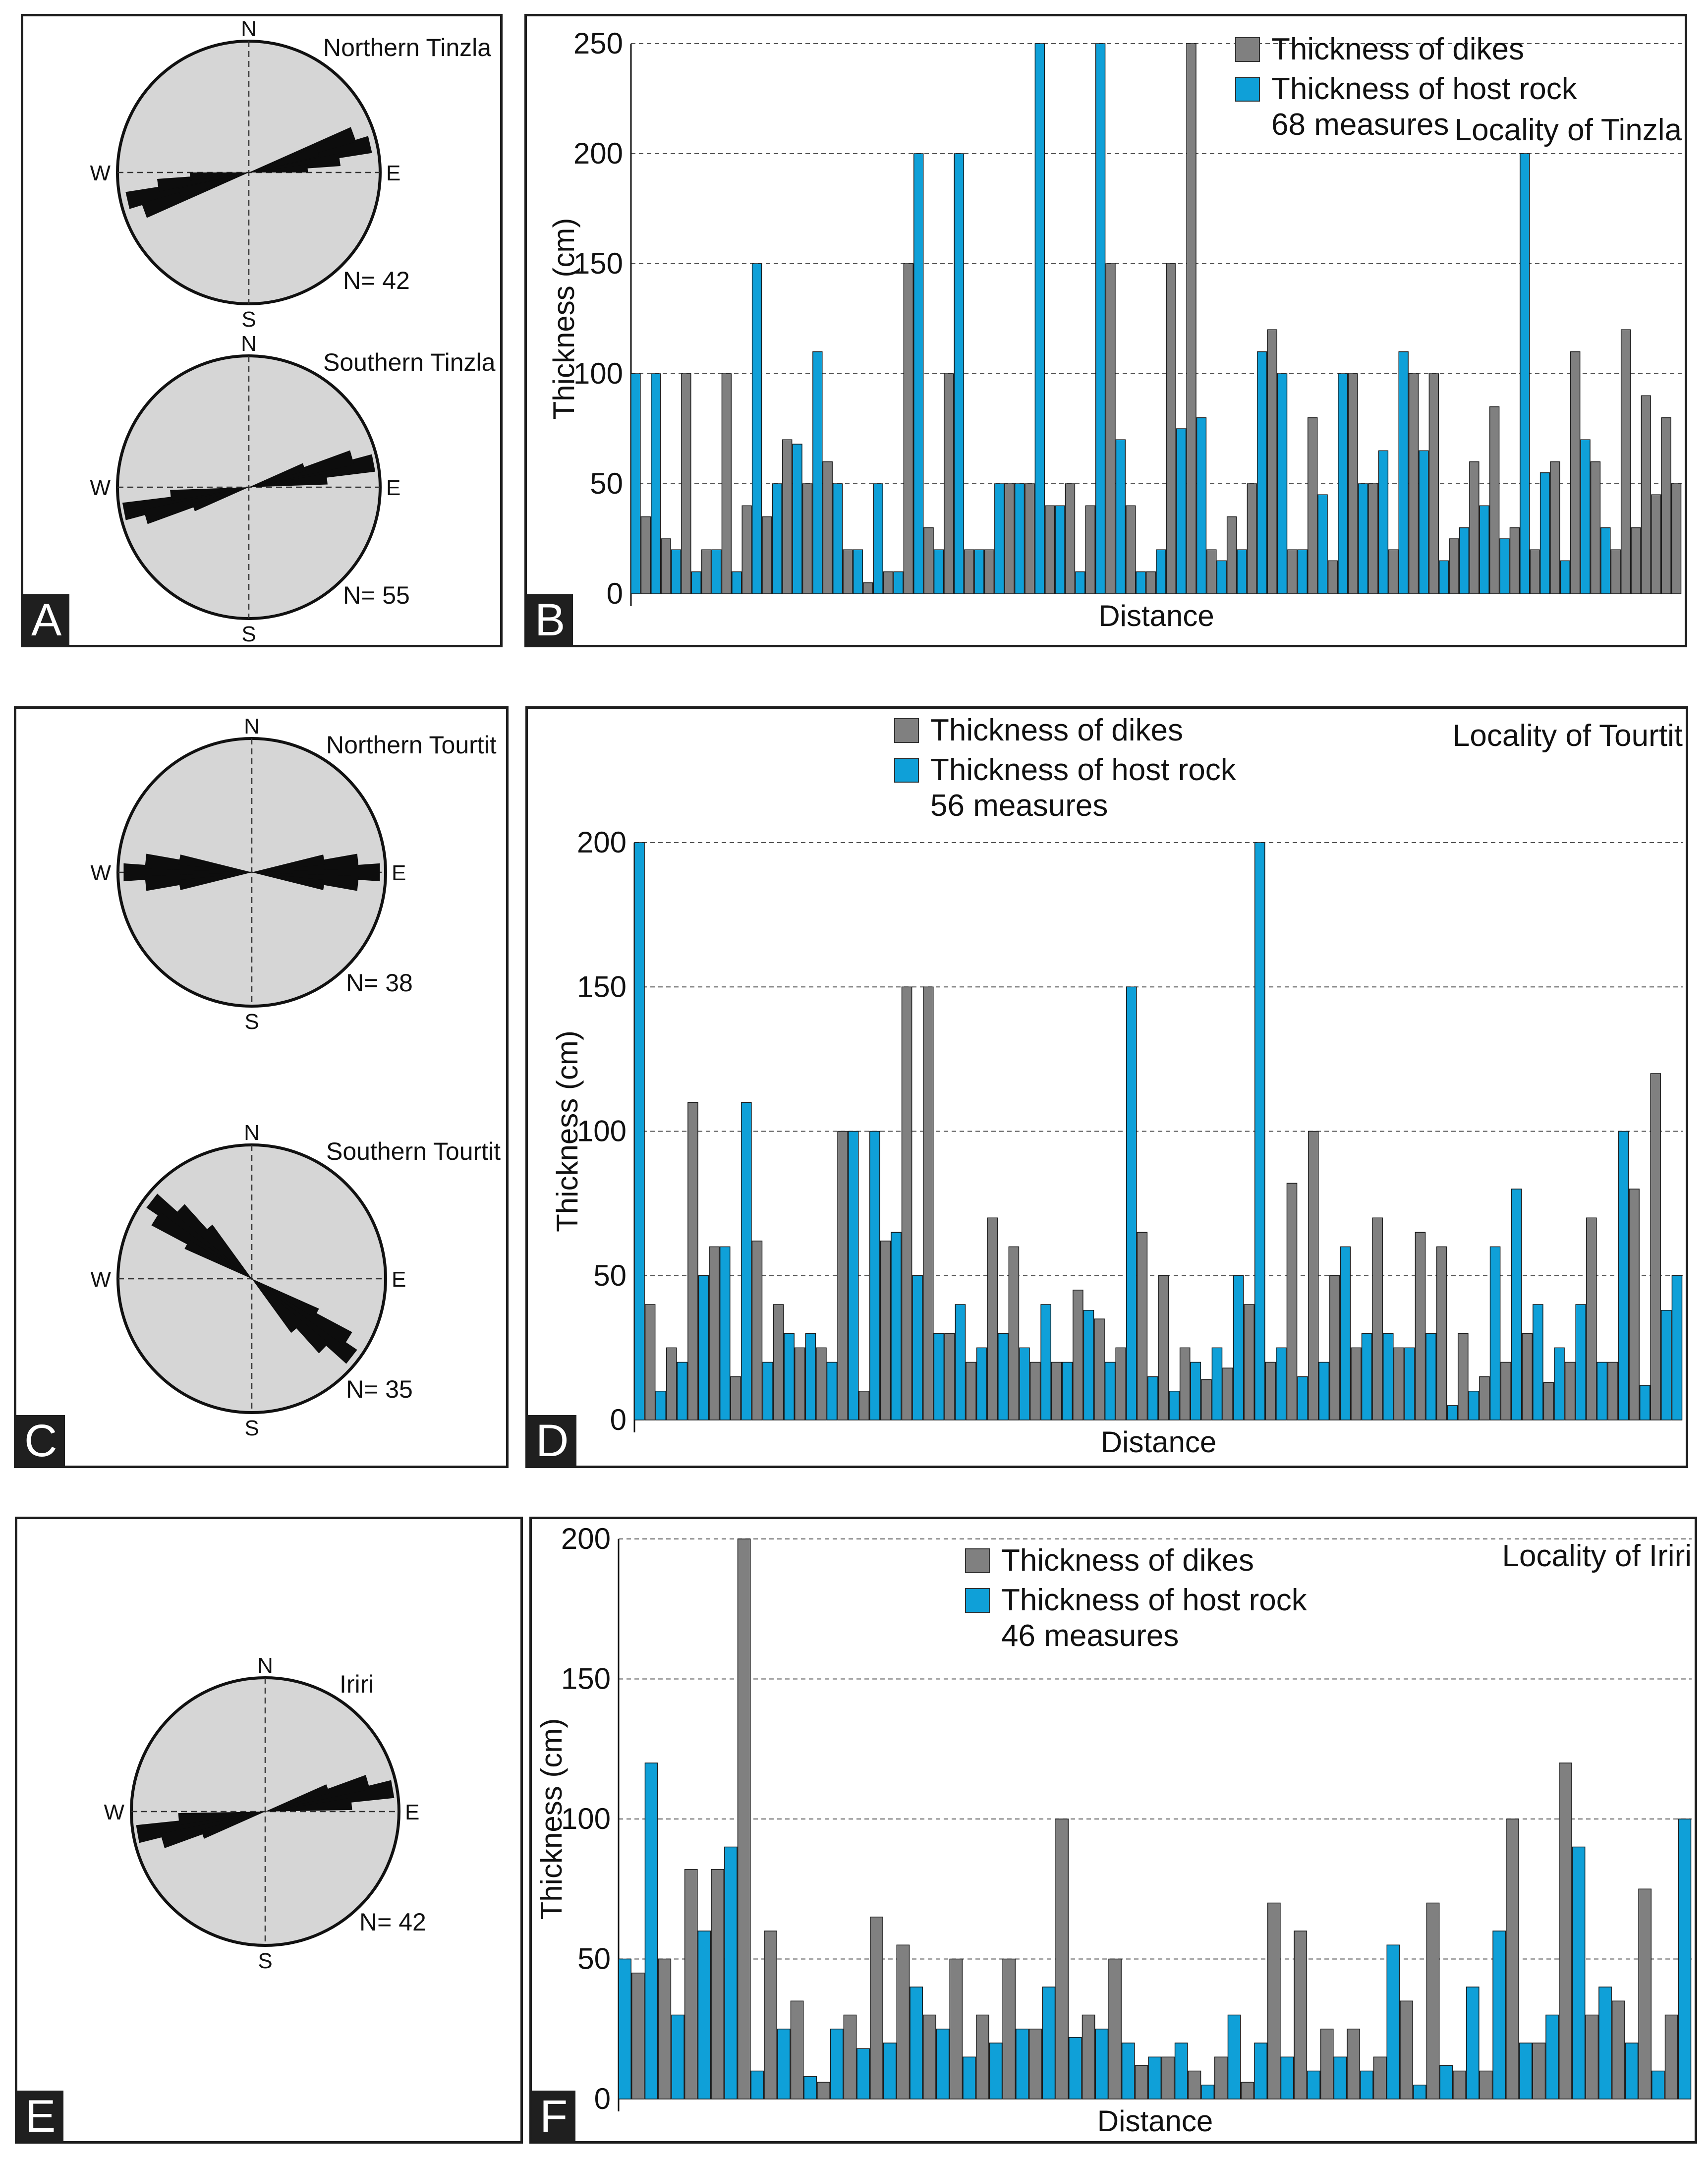  I want to click on y-tick-label: 100, so click(601, 1131).